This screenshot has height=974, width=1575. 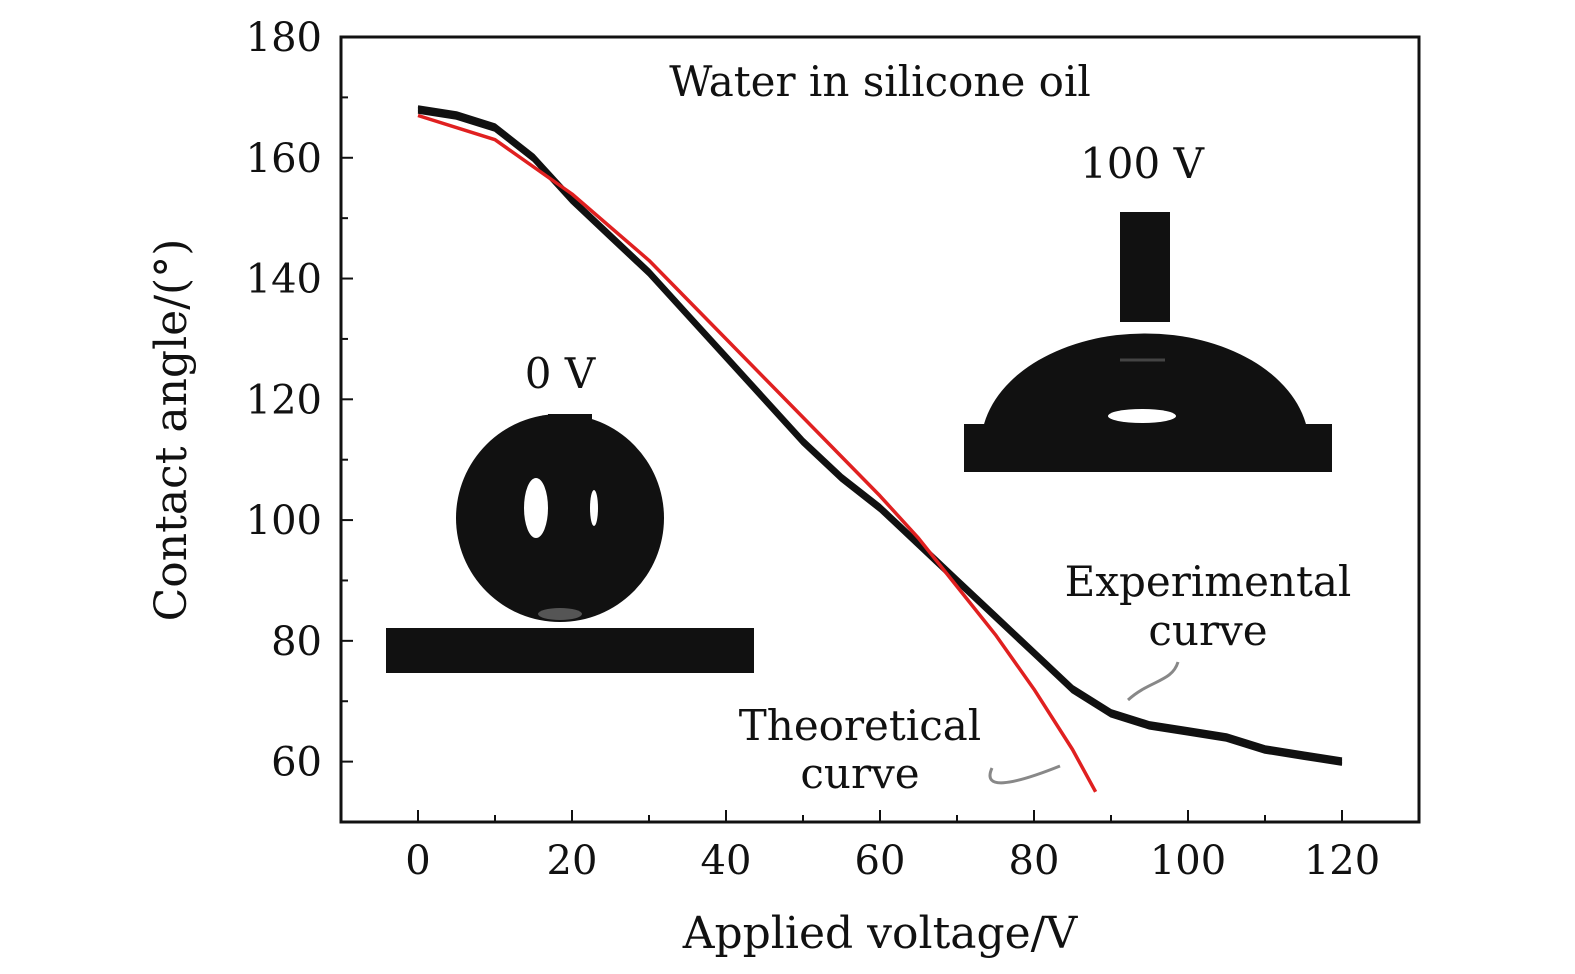 What do you see at coordinates (560, 518) in the screenshot?
I see `droplet-0v` at bounding box center [560, 518].